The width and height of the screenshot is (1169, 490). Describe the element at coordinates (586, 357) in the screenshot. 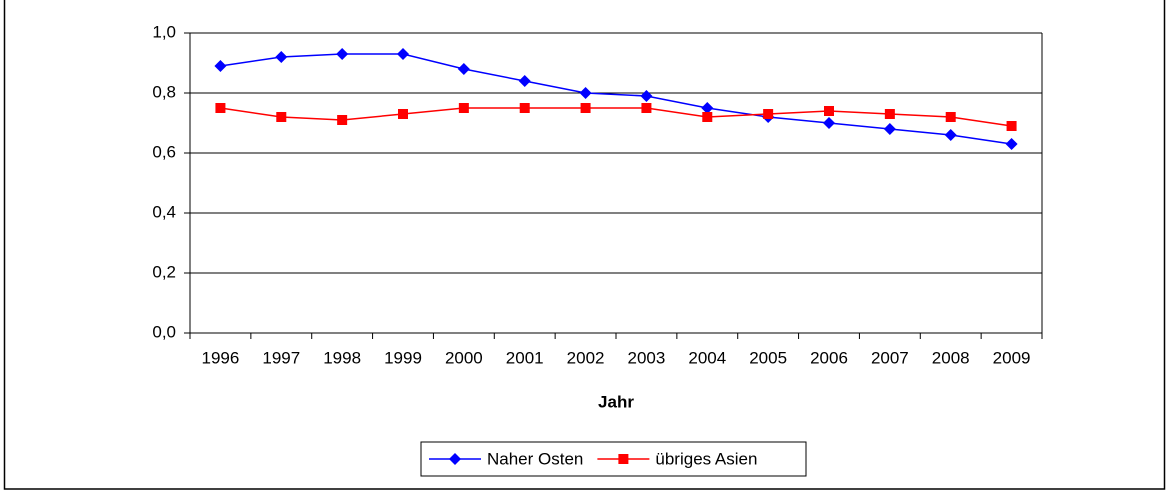

I see `x-tick-label: 2002` at that location.